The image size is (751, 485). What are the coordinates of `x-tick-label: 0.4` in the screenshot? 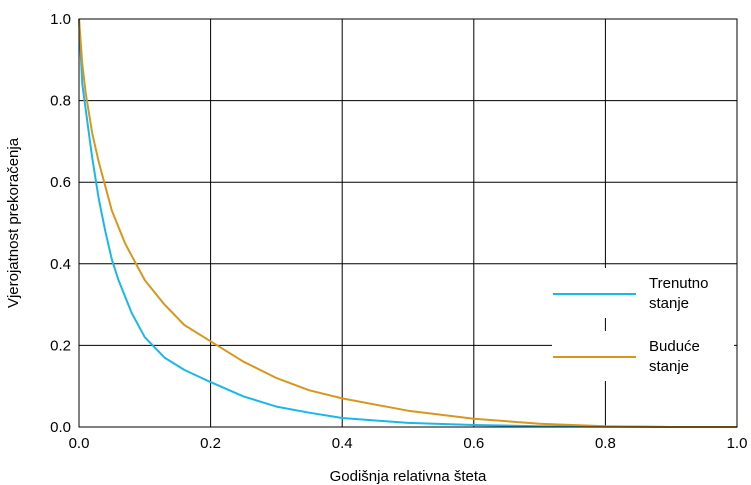 It's located at (342, 443).